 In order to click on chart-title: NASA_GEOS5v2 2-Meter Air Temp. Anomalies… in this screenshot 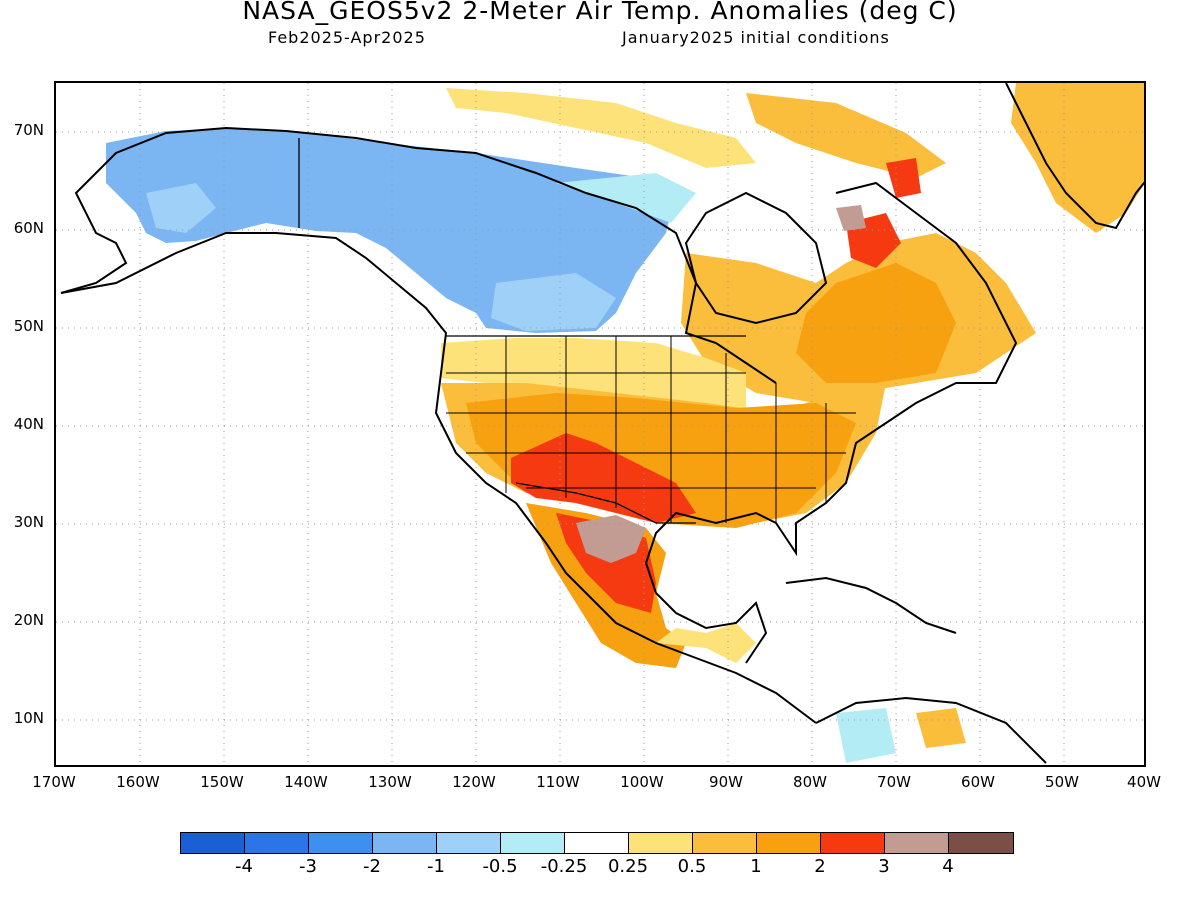, I will do `click(600, 12)`.